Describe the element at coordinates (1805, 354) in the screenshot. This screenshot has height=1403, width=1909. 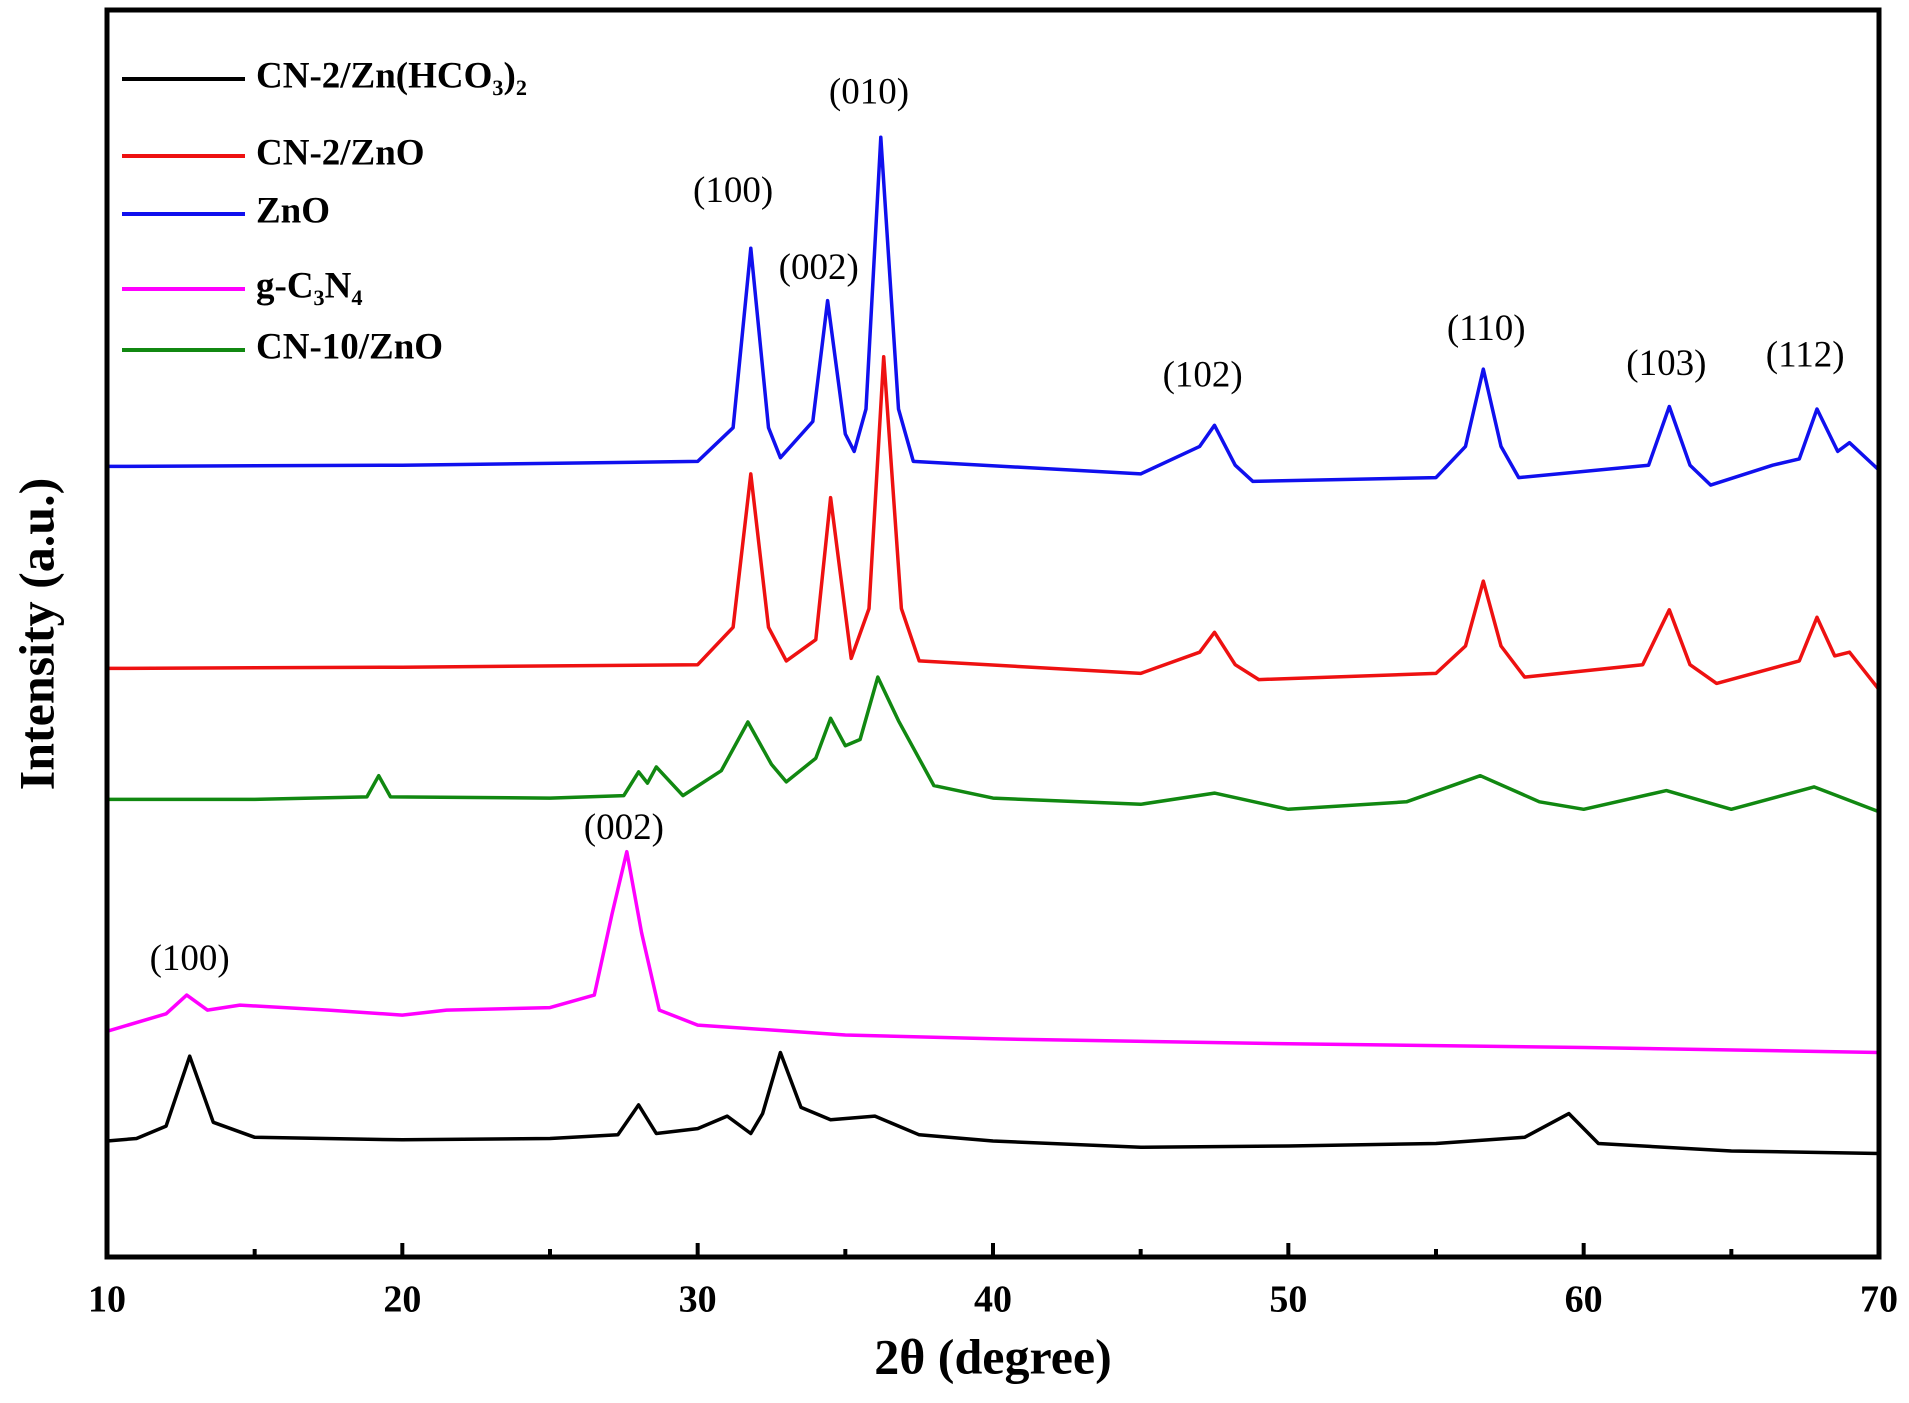
I see `peak-label: (112)` at that location.